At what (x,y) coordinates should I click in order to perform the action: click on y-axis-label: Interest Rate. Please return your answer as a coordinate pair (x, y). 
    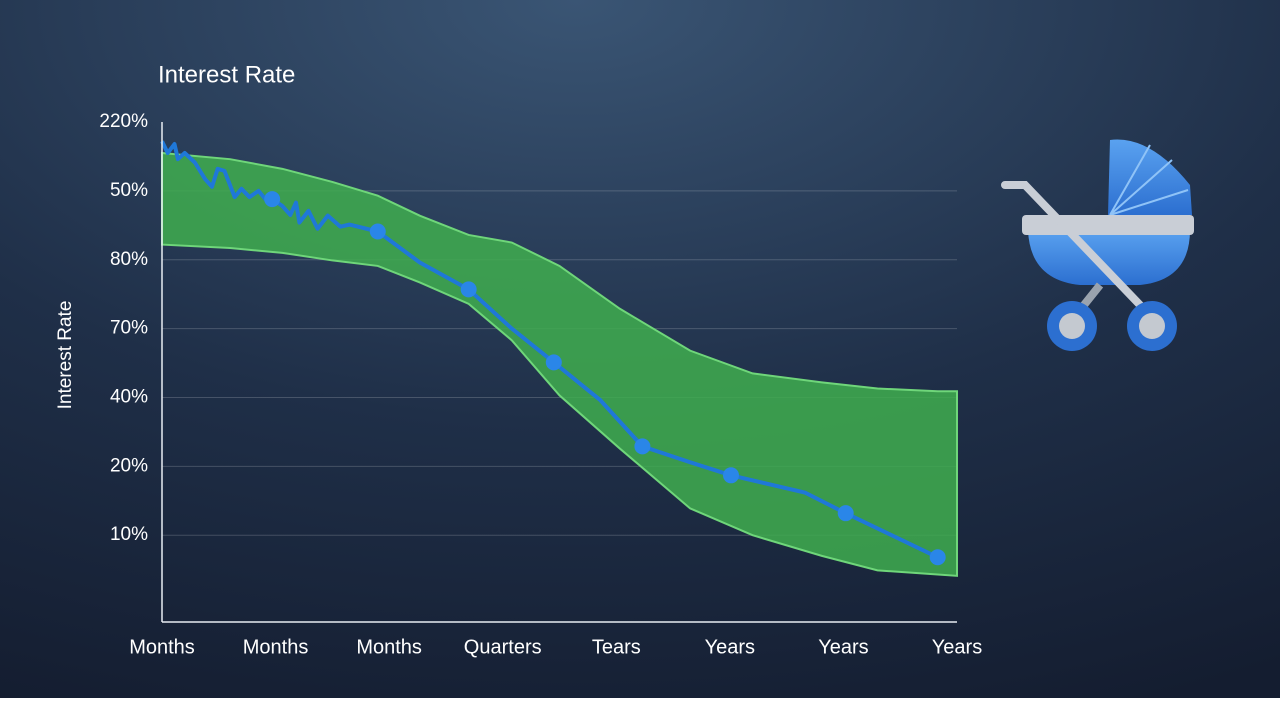
    Looking at the image, I should click on (65, 355).